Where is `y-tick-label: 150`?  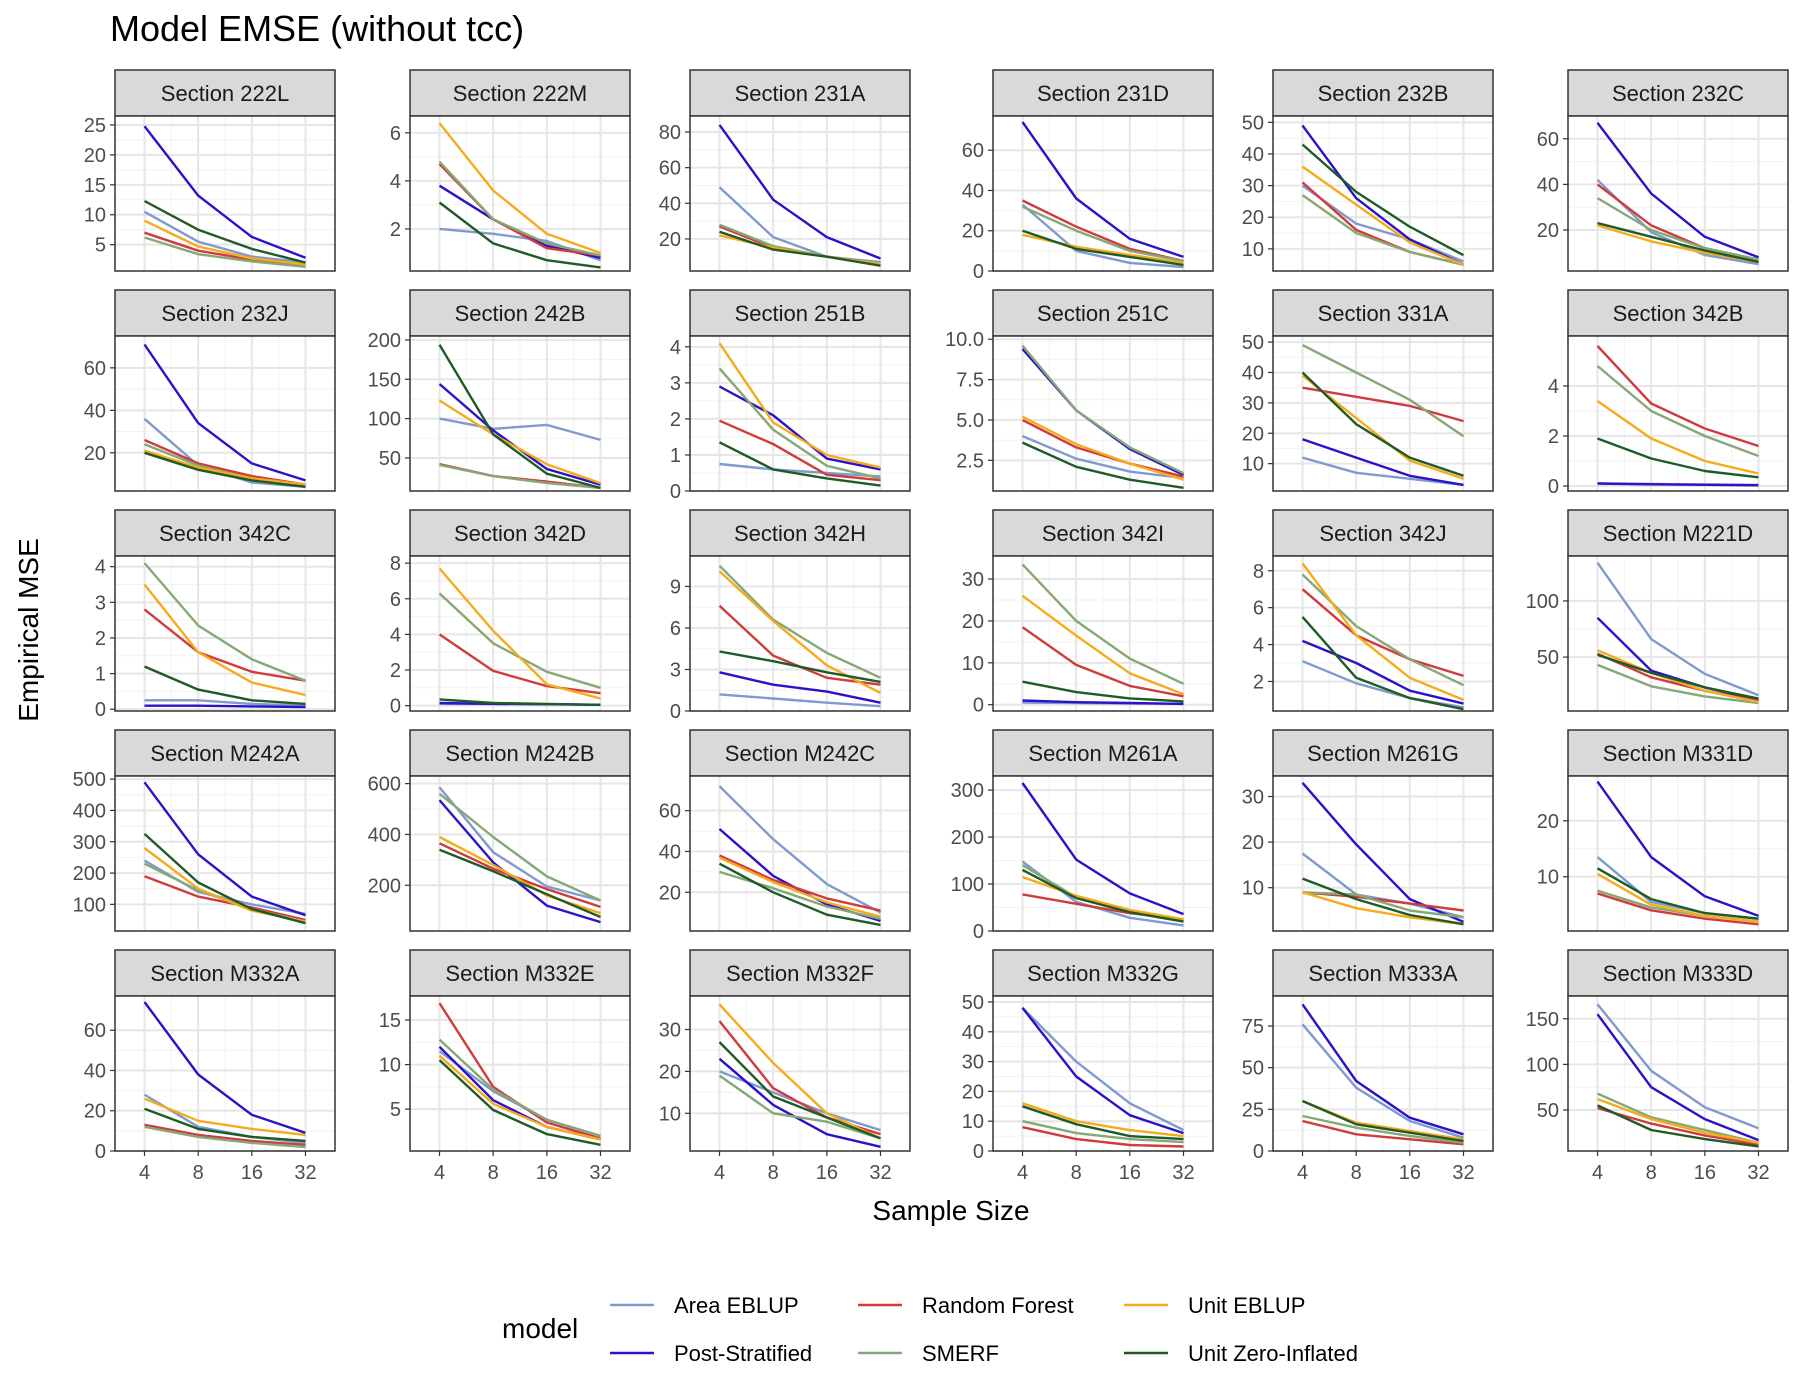
y-tick-label: 150 is located at coordinates (384, 380).